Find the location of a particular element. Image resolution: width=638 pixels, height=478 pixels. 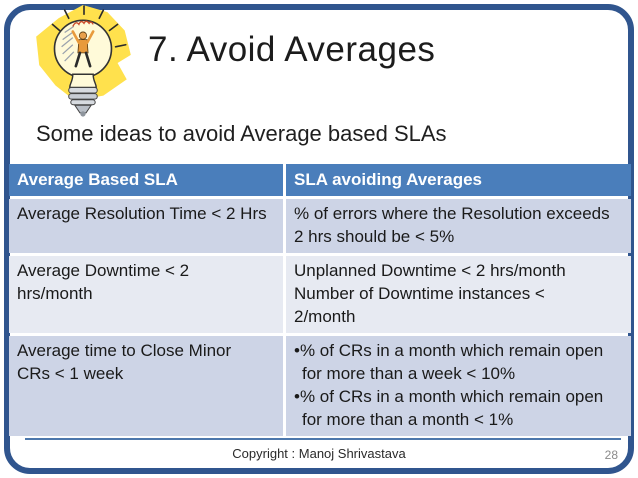

footer-divider is located at coordinates (323, 439).